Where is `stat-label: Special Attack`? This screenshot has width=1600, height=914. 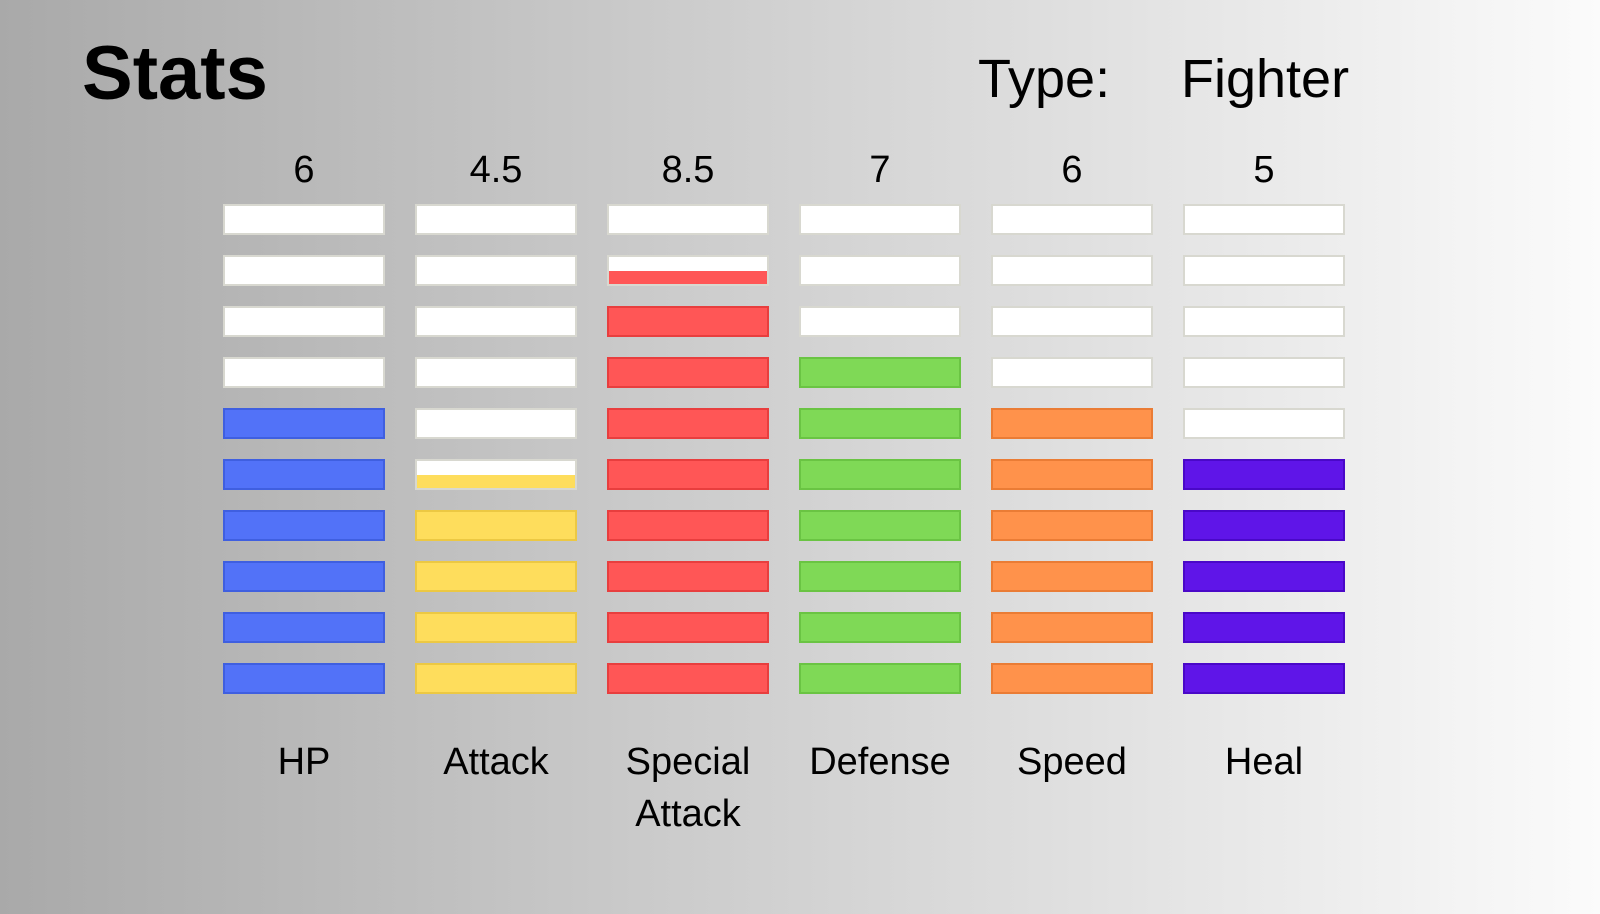 stat-label: Special Attack is located at coordinates (688, 788).